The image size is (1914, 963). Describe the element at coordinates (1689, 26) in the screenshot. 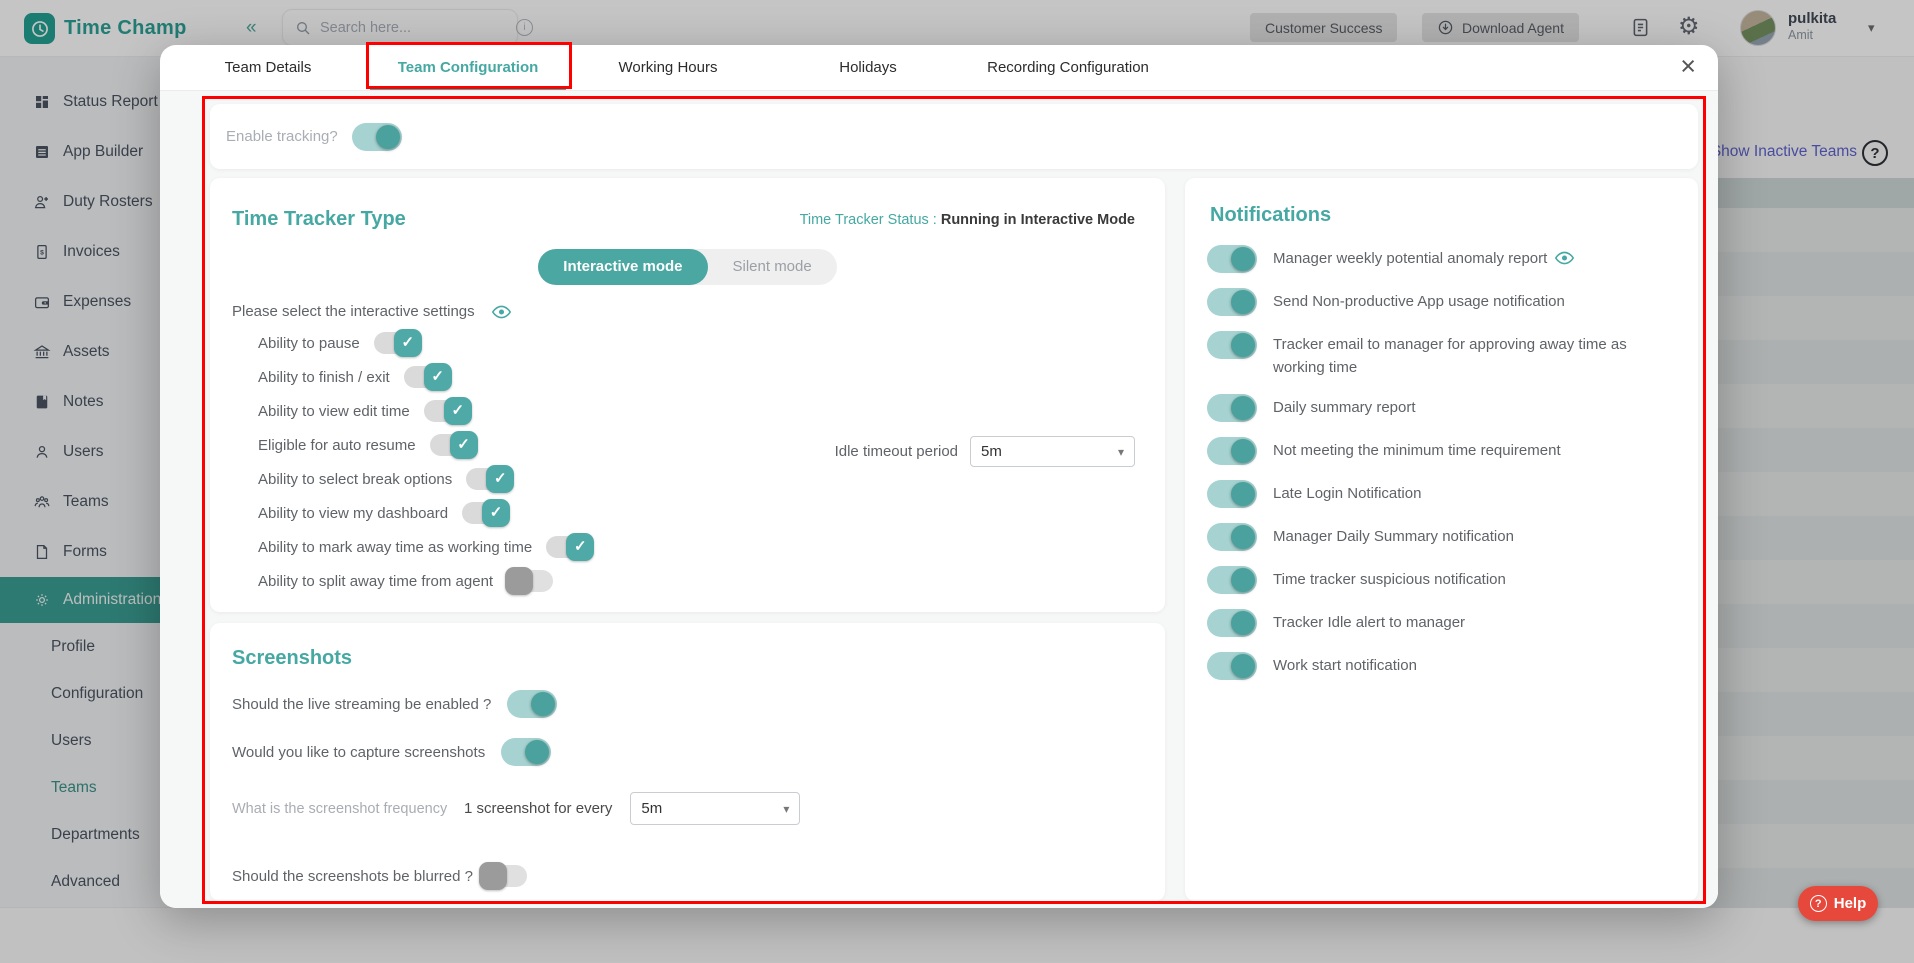

I see `settings-gear-icon: ⚙` at that location.